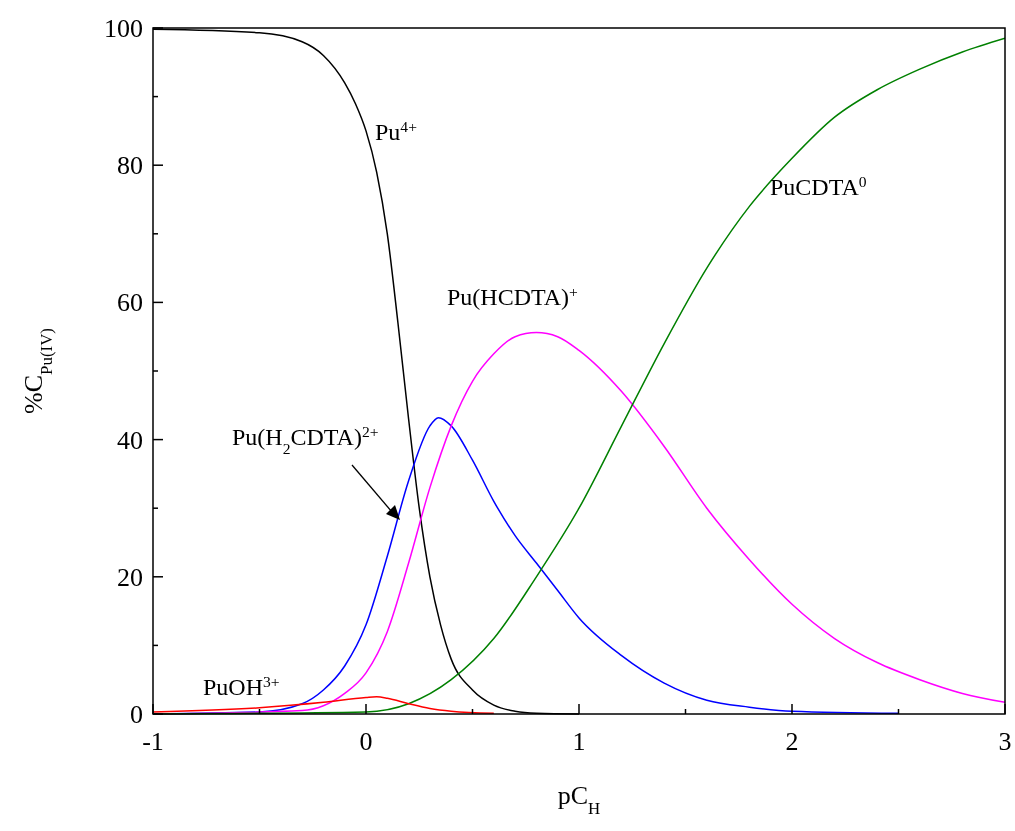 This screenshot has height=831, width=1015. I want to click on y-tick-label: 40, so click(130, 440).